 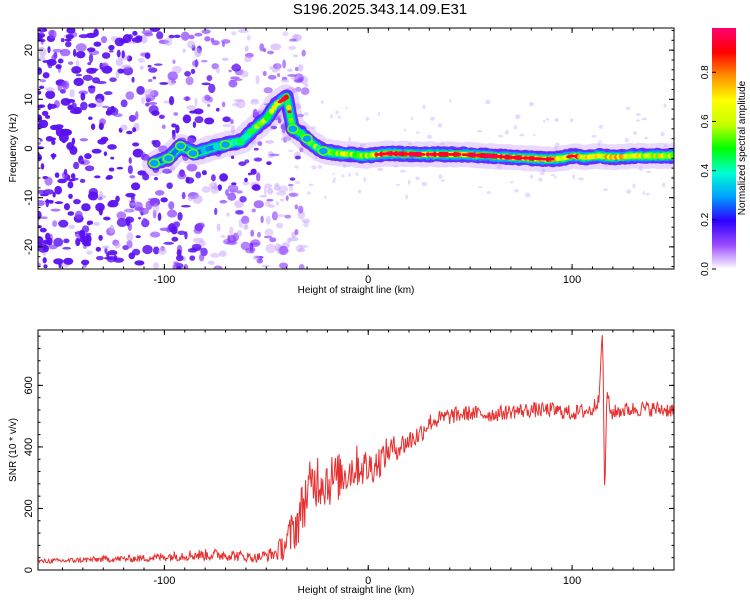 What do you see at coordinates (29, 247) in the screenshot?
I see `y-tick-label: -20` at bounding box center [29, 247].